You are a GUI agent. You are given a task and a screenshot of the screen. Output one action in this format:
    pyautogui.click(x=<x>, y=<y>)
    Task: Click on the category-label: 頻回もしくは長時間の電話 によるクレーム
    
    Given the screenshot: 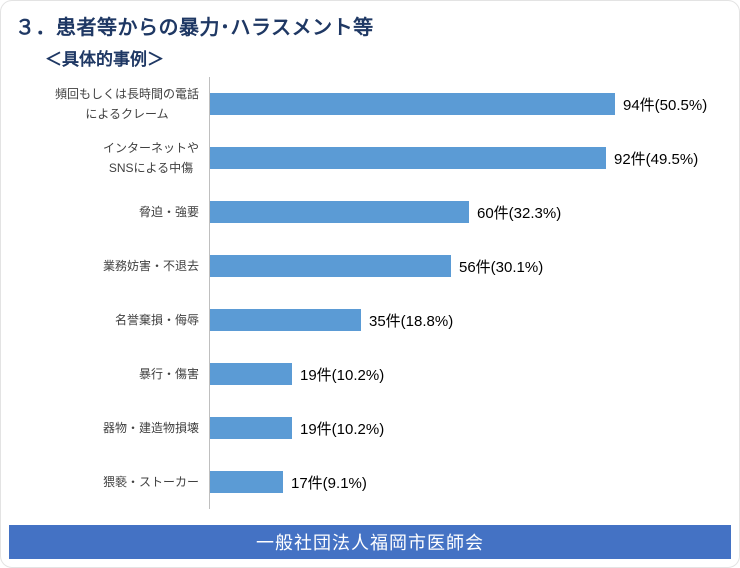 What is the action you would take?
    pyautogui.click(x=126, y=103)
    